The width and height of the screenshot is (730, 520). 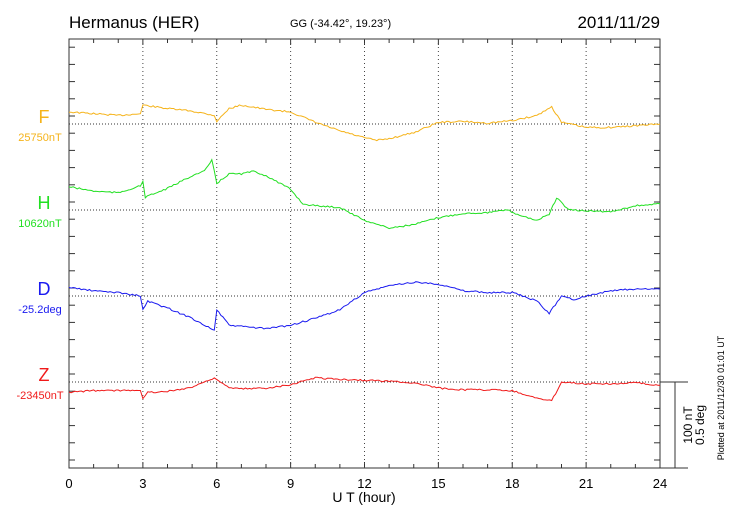 What do you see at coordinates (364, 306) in the screenshot?
I see `trace-d` at bounding box center [364, 306].